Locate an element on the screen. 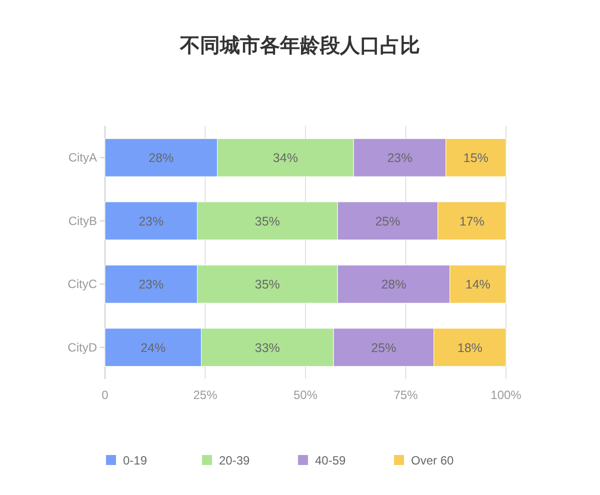  data-label: 33% is located at coordinates (267, 347).